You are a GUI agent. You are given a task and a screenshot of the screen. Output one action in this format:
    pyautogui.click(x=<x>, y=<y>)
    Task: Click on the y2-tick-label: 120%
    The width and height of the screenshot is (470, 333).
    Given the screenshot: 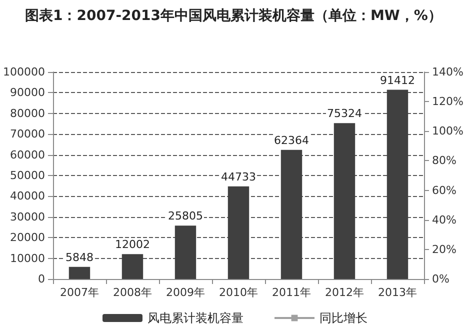 What is the action you would take?
    pyautogui.click(x=448, y=101)
    